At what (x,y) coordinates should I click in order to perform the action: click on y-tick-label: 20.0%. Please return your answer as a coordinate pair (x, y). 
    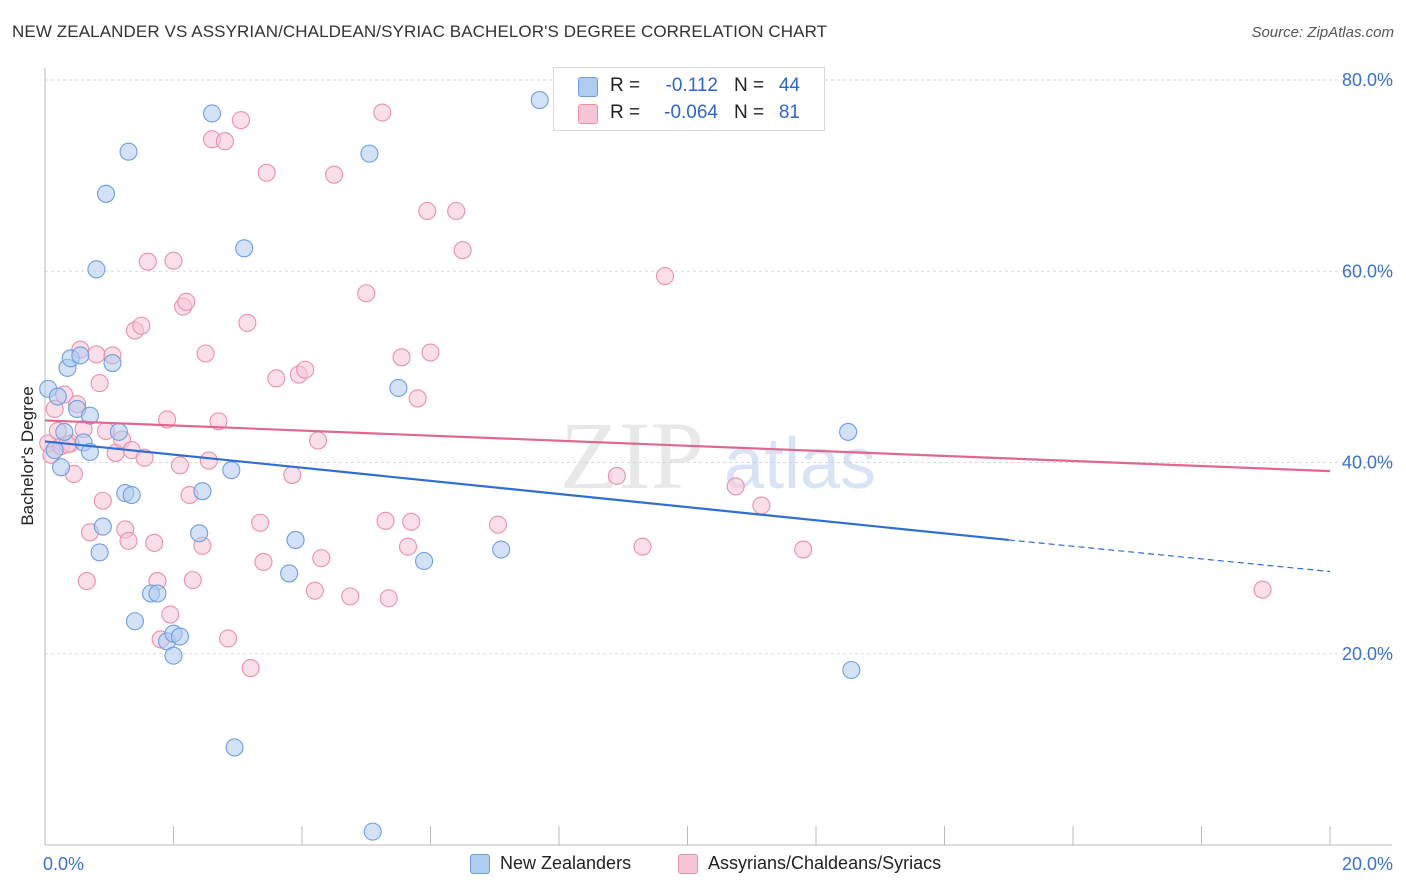
    Looking at the image, I should click on (1367, 654).